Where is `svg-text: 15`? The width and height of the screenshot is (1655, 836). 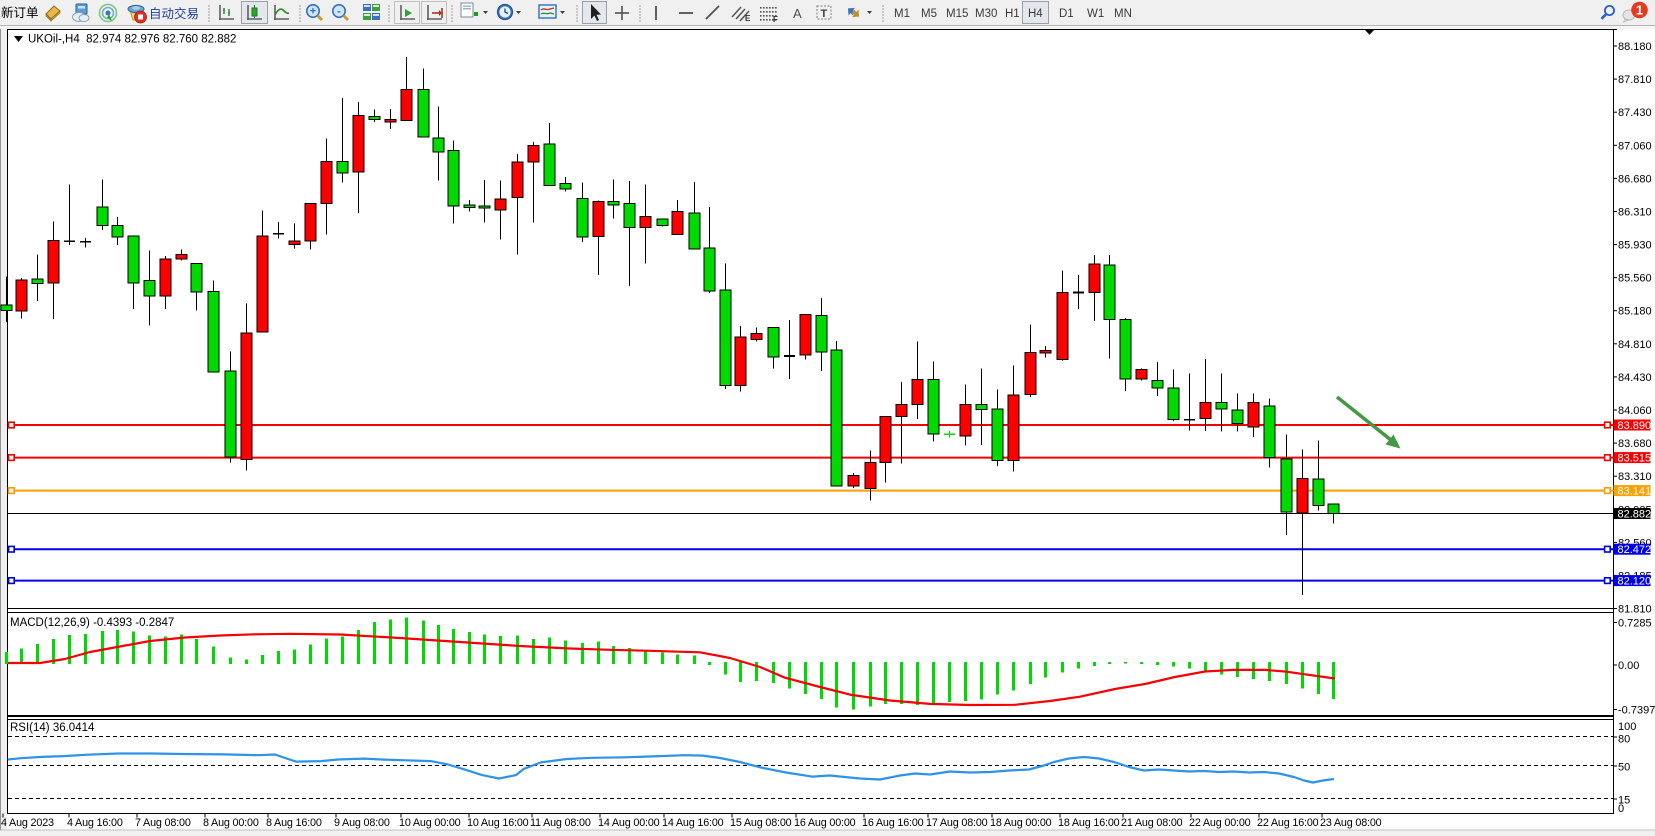 svg-text: 15 is located at coordinates (1624, 801).